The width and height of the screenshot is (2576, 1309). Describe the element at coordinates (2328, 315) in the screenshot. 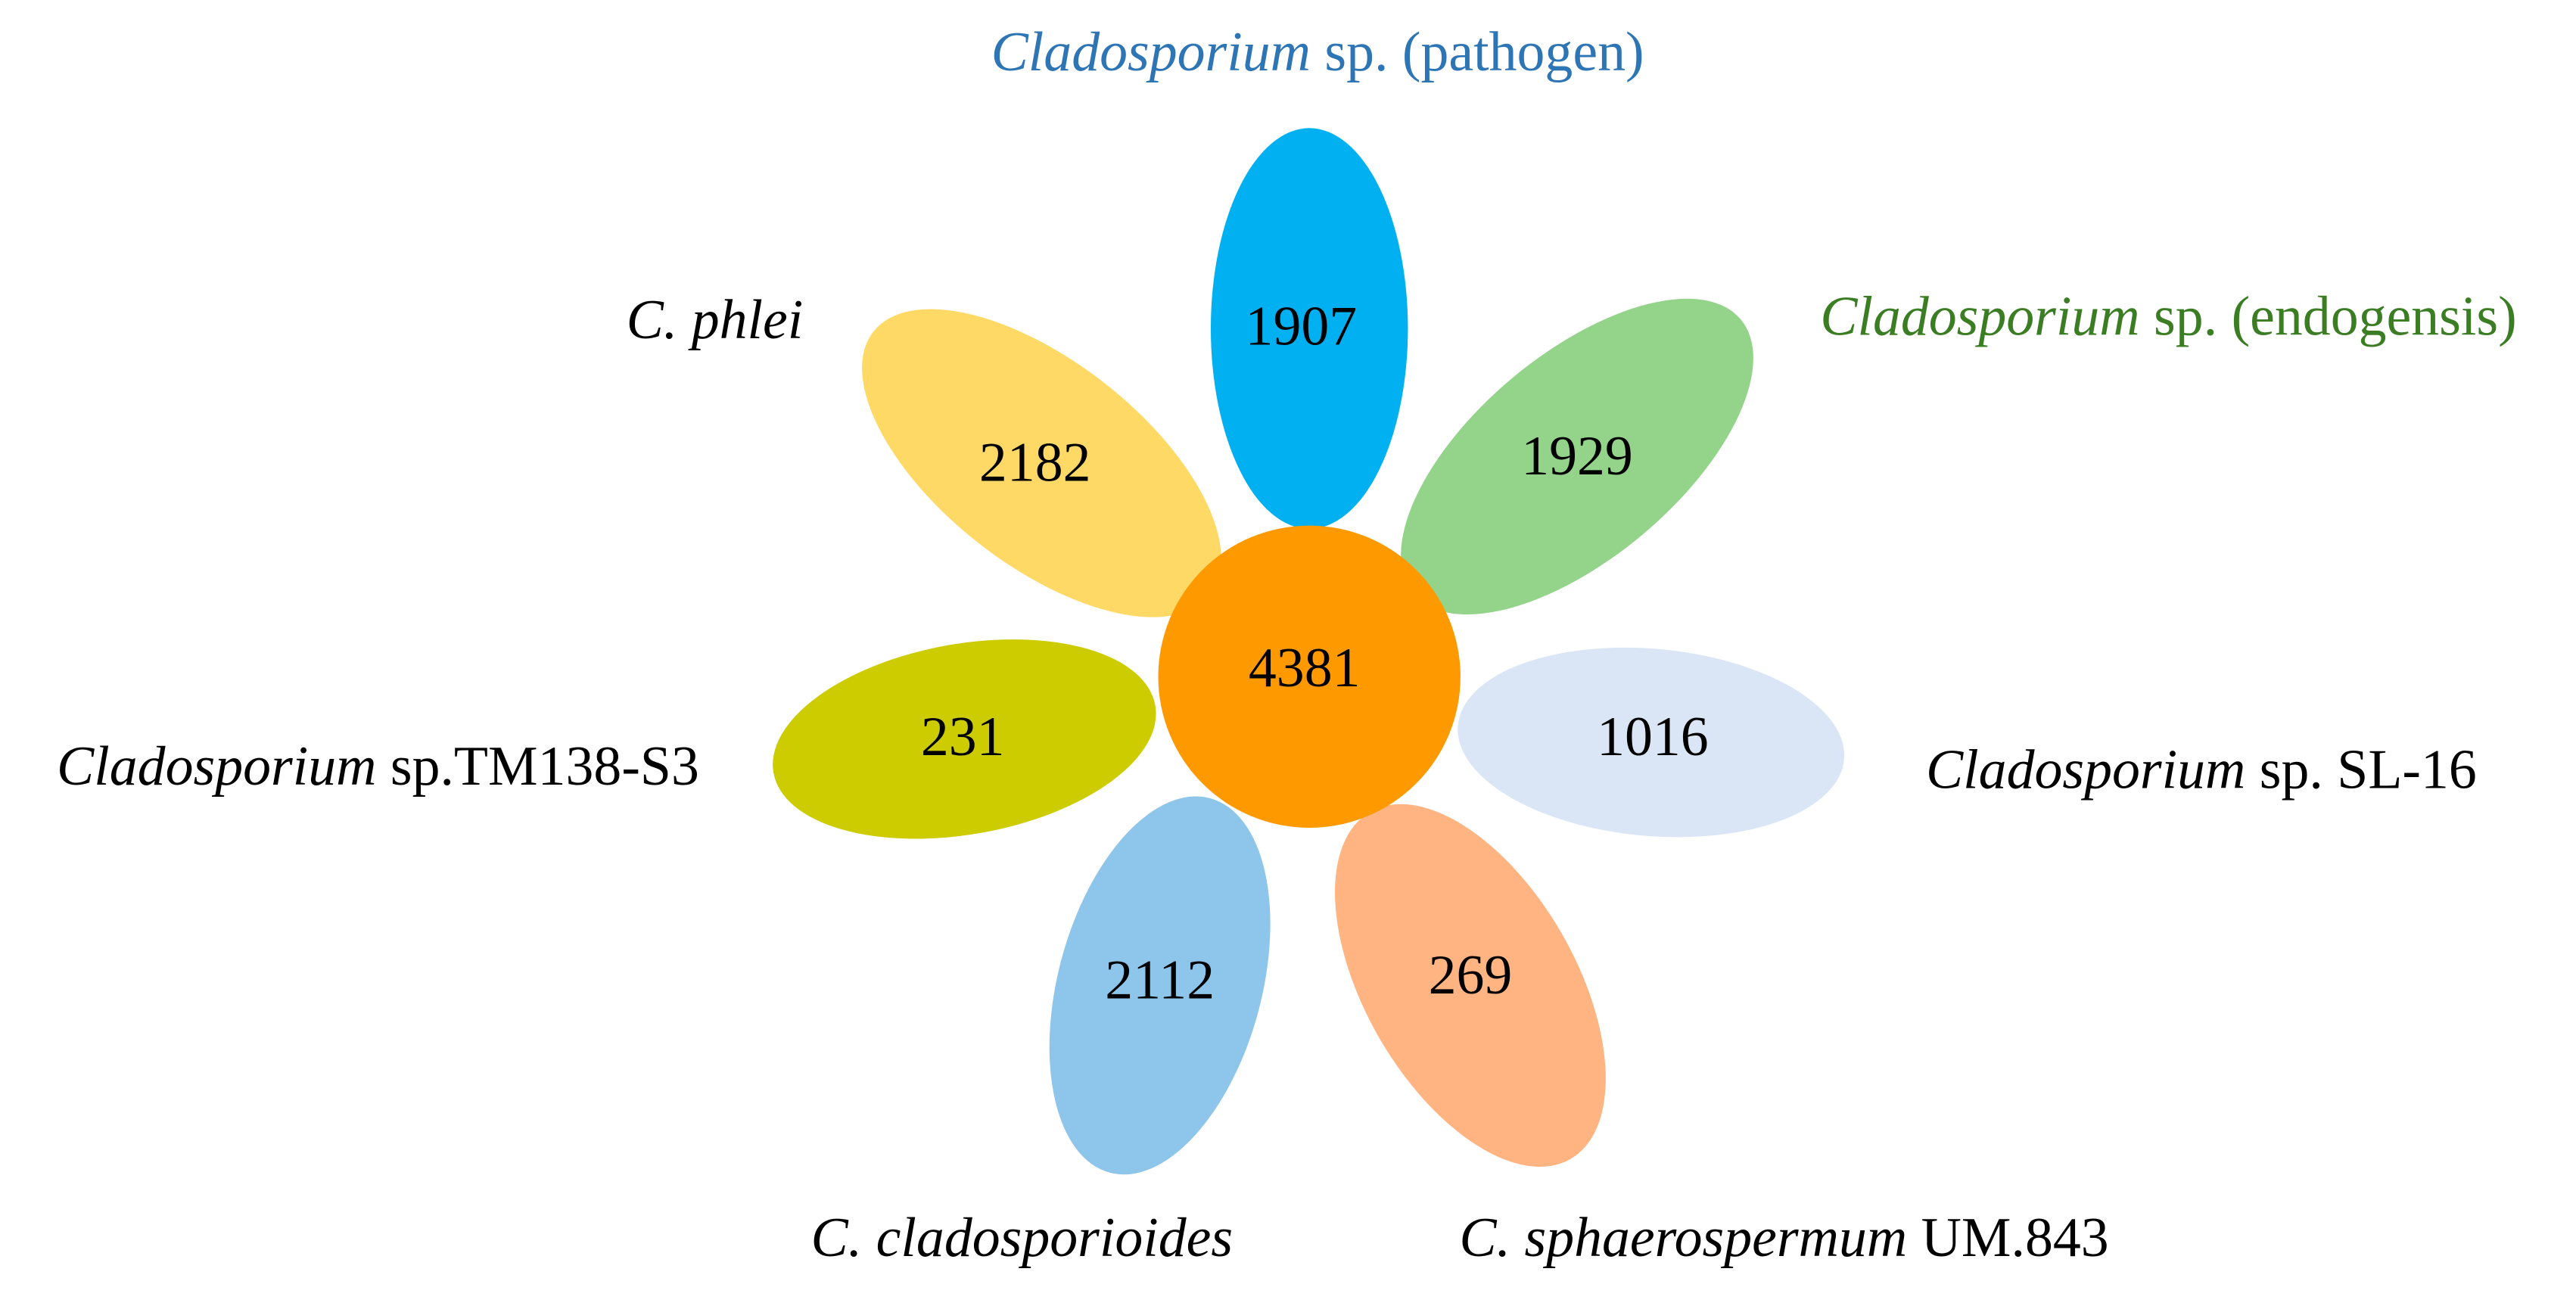

I see `label-part: sp. (endogensis)` at that location.